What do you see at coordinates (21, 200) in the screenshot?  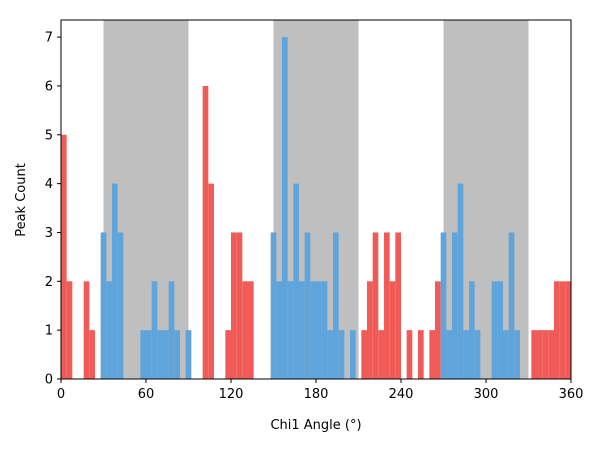 I see `y-axis-label: Peak Count` at bounding box center [21, 200].